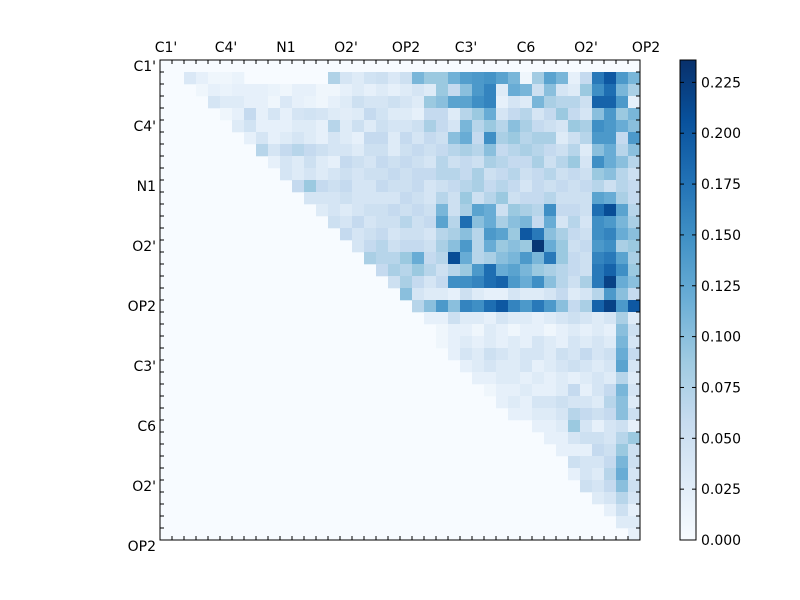  What do you see at coordinates (144, 67) in the screenshot?
I see `y-tick-label: C1'` at bounding box center [144, 67].